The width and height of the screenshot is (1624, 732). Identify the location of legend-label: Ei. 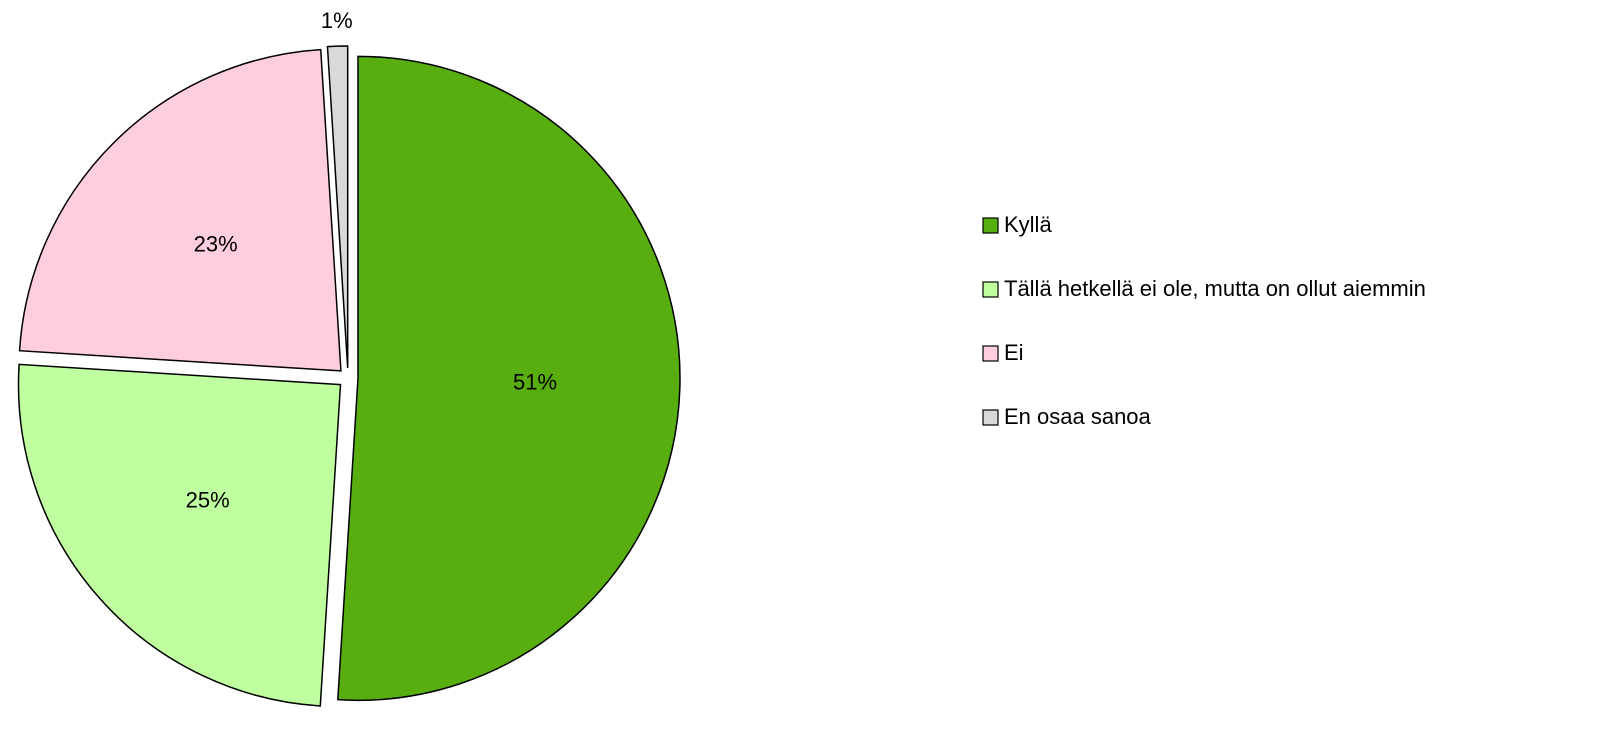
(1014, 352).